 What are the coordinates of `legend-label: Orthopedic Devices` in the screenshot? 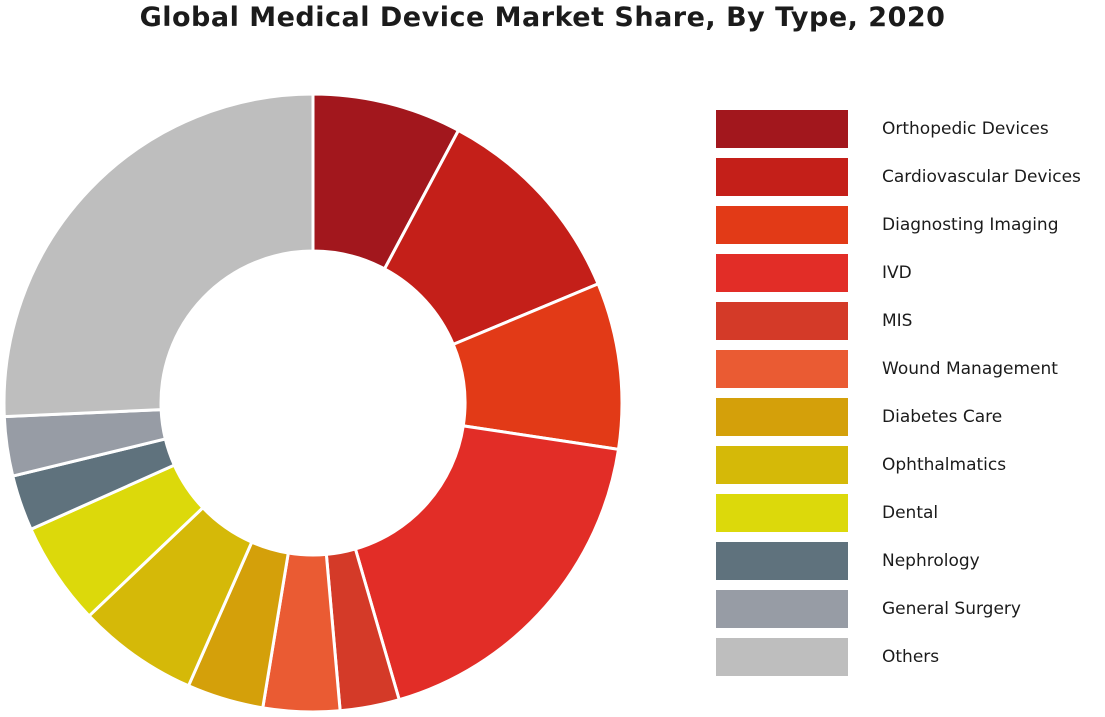 It's located at (965, 129).